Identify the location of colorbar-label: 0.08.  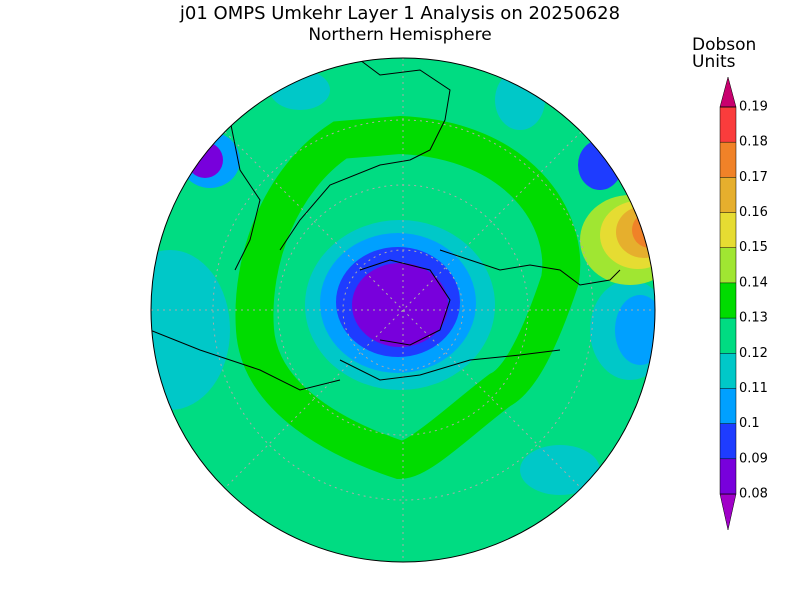
(753, 494).